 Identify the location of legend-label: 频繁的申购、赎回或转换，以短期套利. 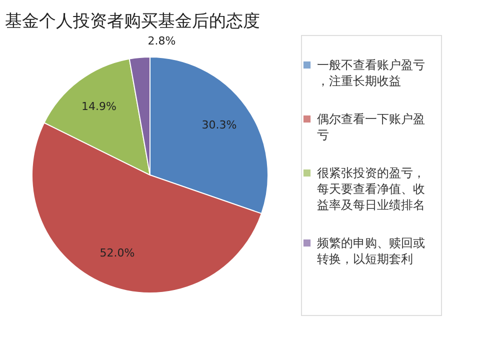
(371, 251).